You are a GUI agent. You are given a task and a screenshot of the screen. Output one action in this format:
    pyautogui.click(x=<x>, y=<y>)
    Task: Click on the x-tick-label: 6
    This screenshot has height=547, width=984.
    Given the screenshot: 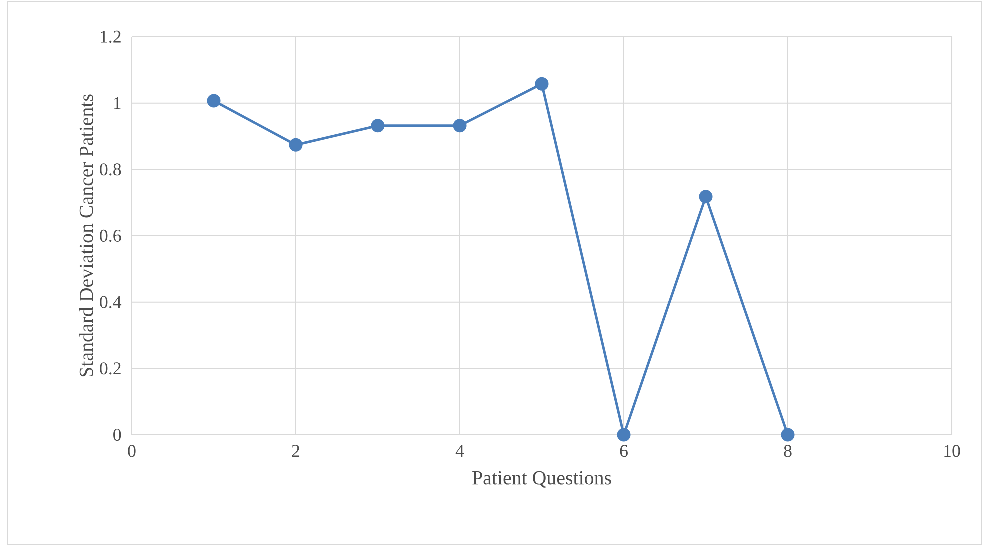 What is the action you would take?
    pyautogui.click(x=624, y=451)
    